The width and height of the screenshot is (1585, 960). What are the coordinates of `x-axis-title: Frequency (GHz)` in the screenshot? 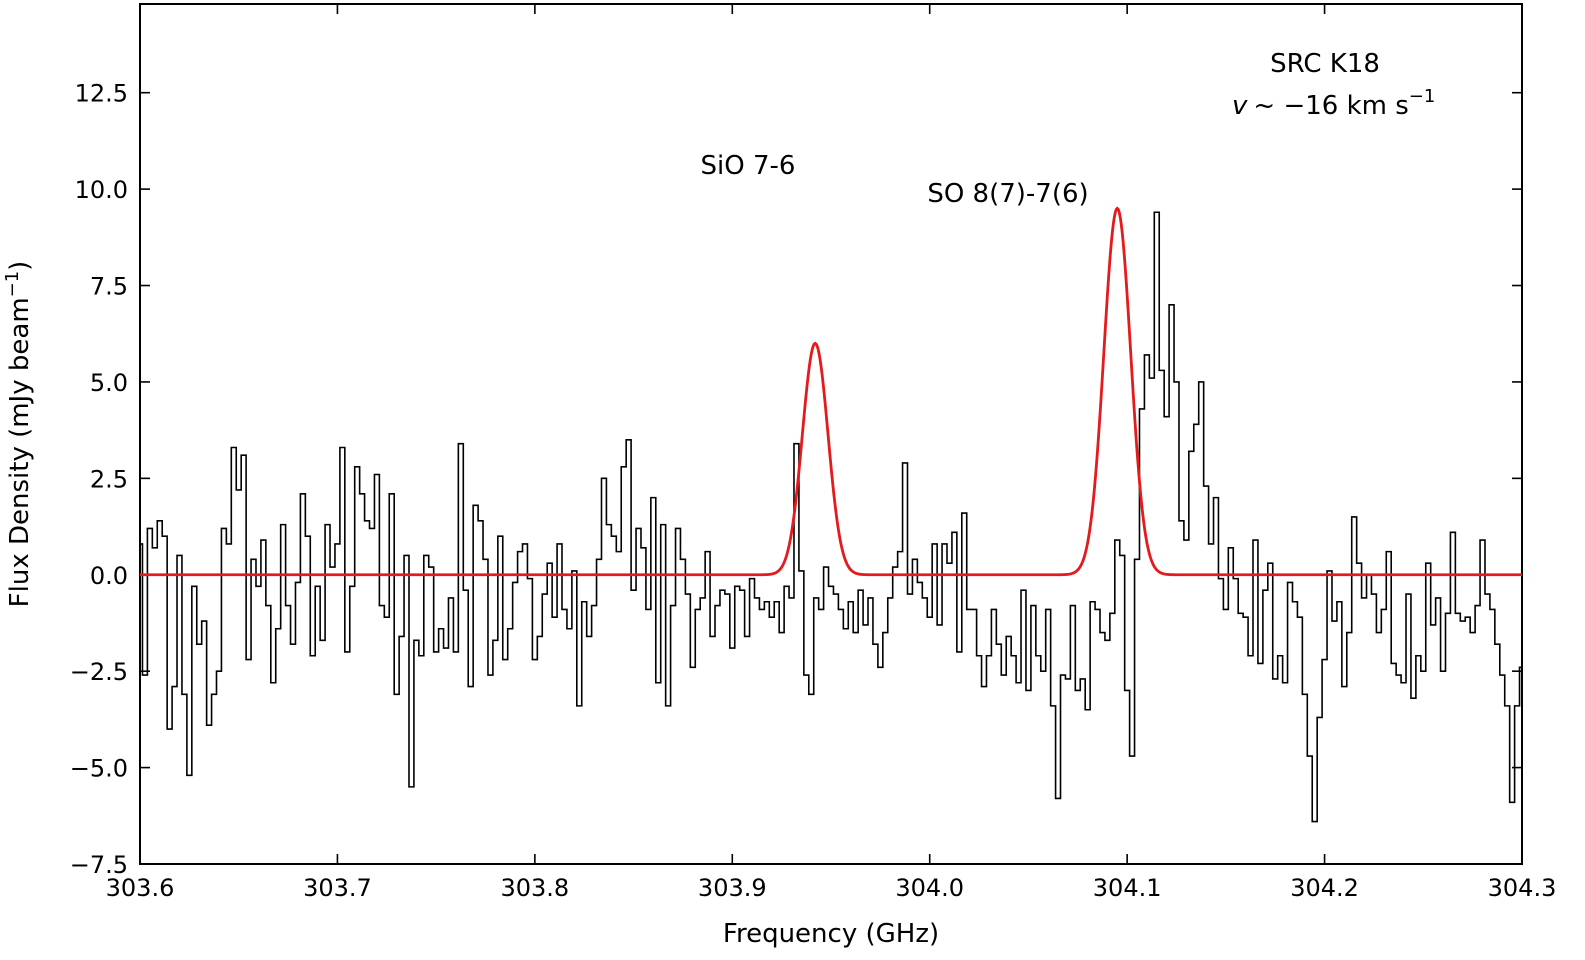 It's located at (831, 934).